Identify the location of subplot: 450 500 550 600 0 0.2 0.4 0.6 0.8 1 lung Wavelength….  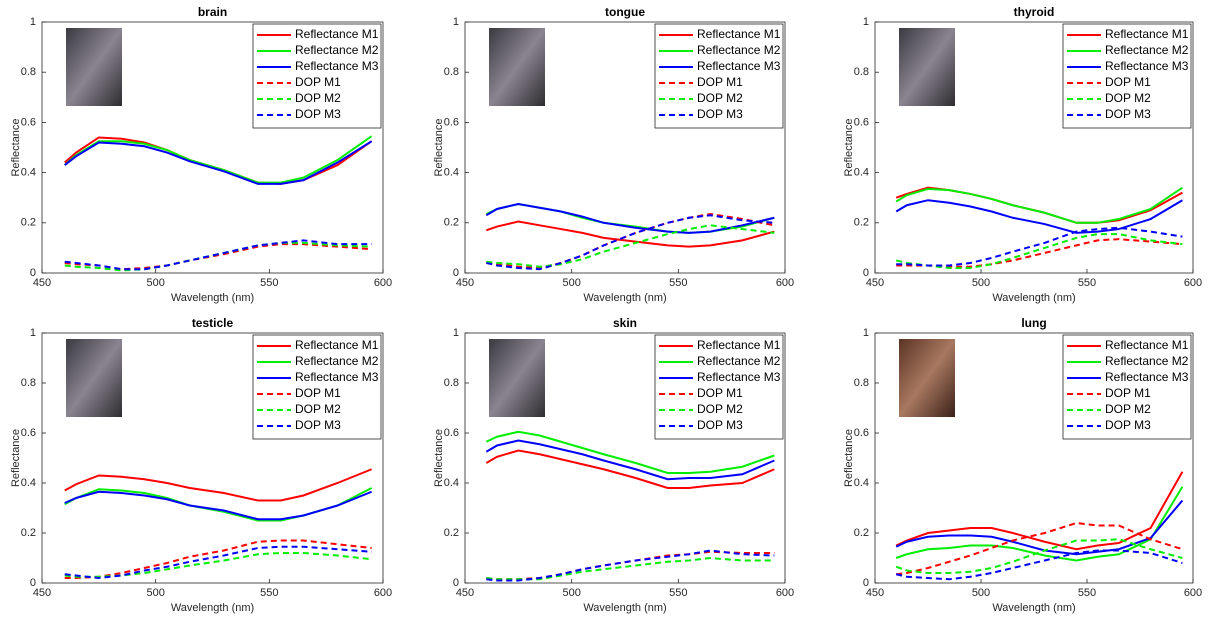
(1022, 465).